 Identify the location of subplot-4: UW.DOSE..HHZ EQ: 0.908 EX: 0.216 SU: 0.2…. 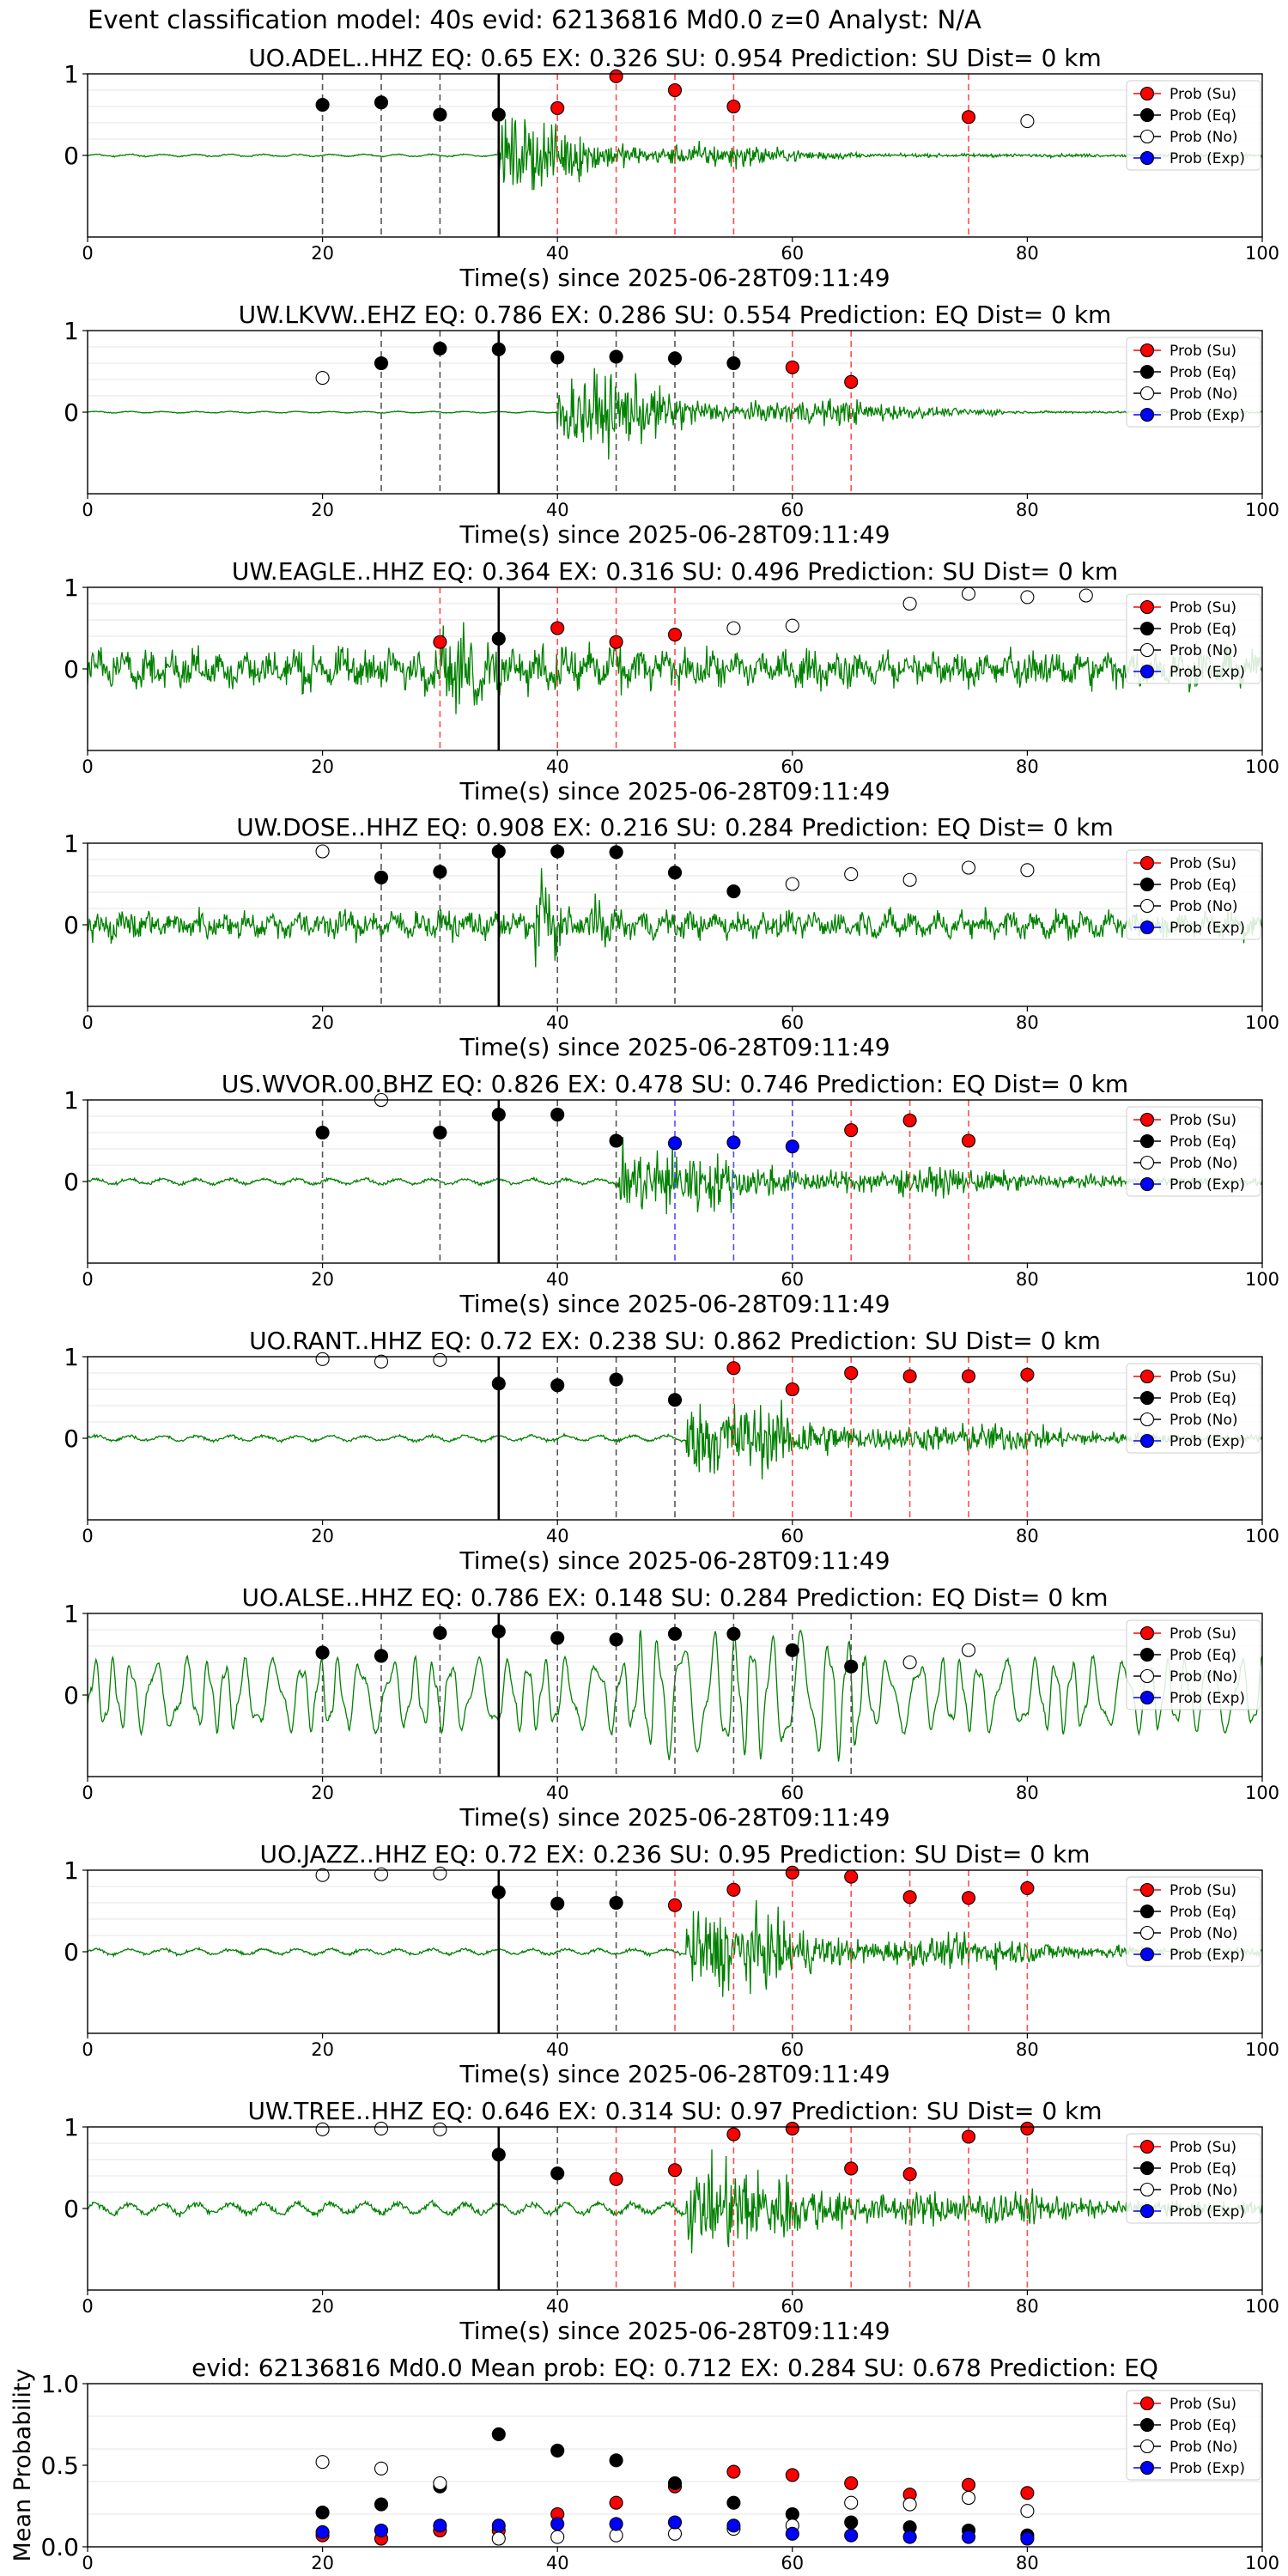
(671, 937).